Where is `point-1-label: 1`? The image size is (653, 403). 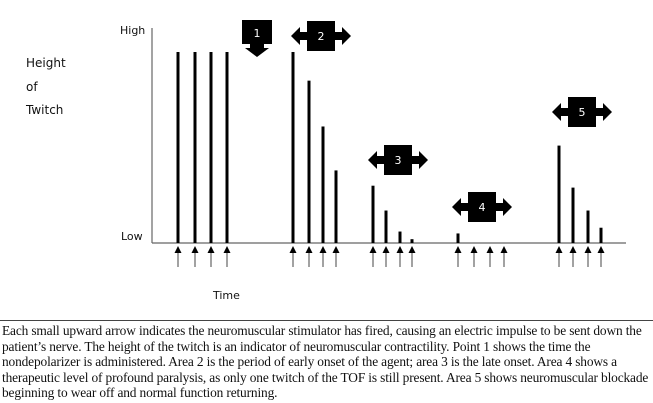 point-1-label: 1 is located at coordinates (257, 33).